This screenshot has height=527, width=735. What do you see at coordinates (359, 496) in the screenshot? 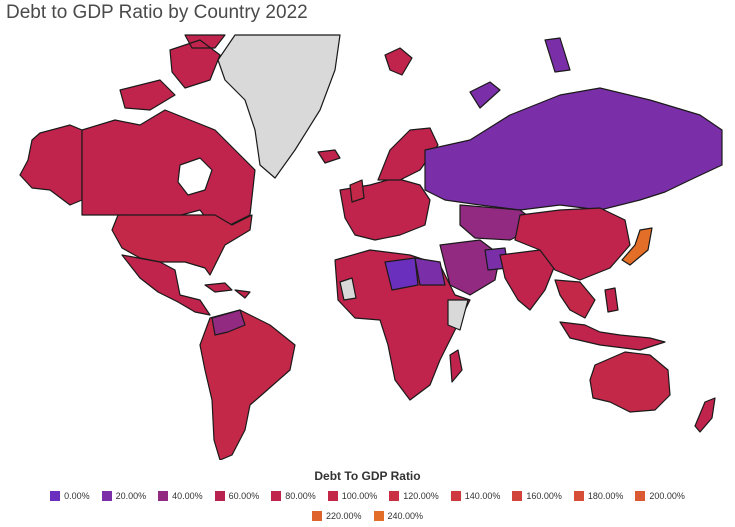
I see `legend-label: 100.00%` at bounding box center [359, 496].